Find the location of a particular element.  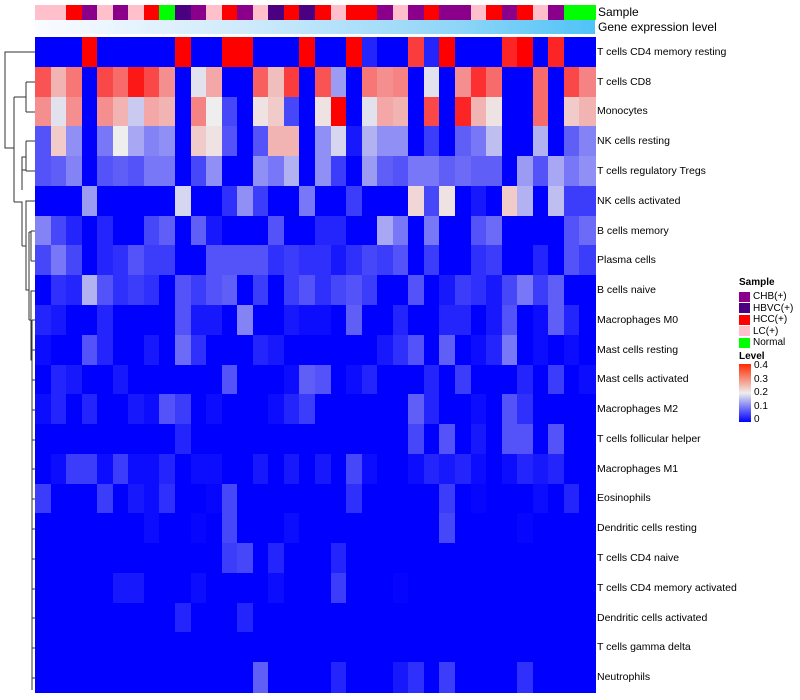

level-colorbar is located at coordinates (745, 393).